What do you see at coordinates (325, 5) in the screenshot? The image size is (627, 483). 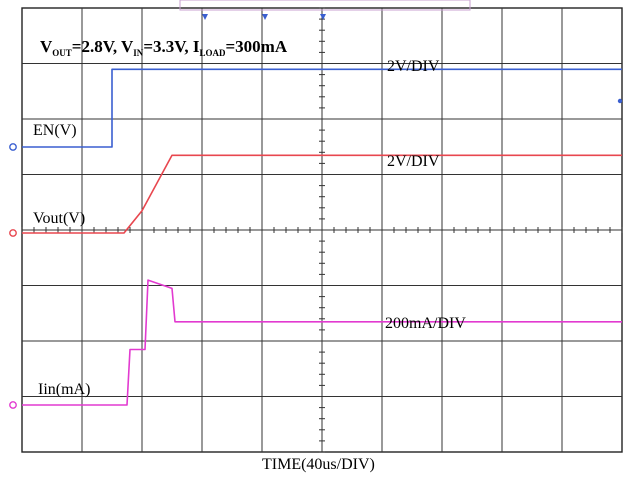 I see `trigger-window` at bounding box center [325, 5].